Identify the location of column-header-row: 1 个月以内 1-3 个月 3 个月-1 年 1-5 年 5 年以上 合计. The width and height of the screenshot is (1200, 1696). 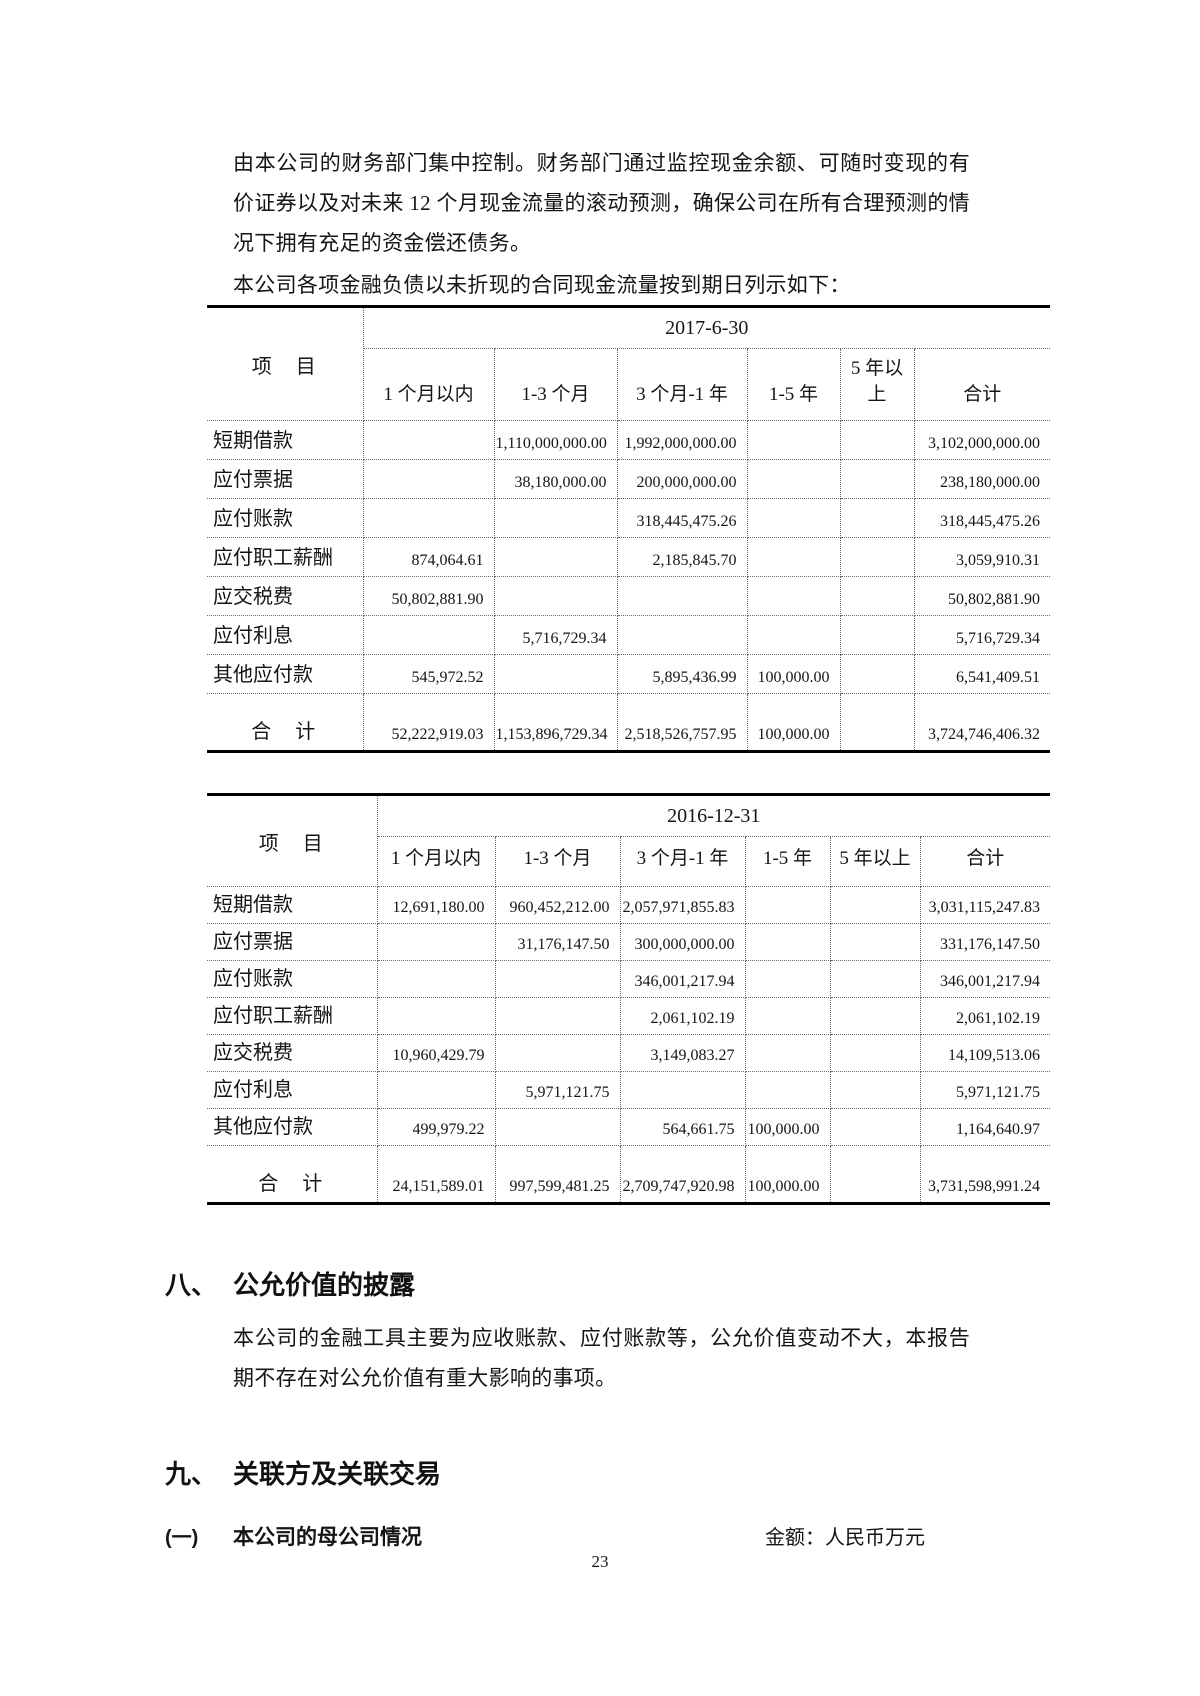
(629, 861).